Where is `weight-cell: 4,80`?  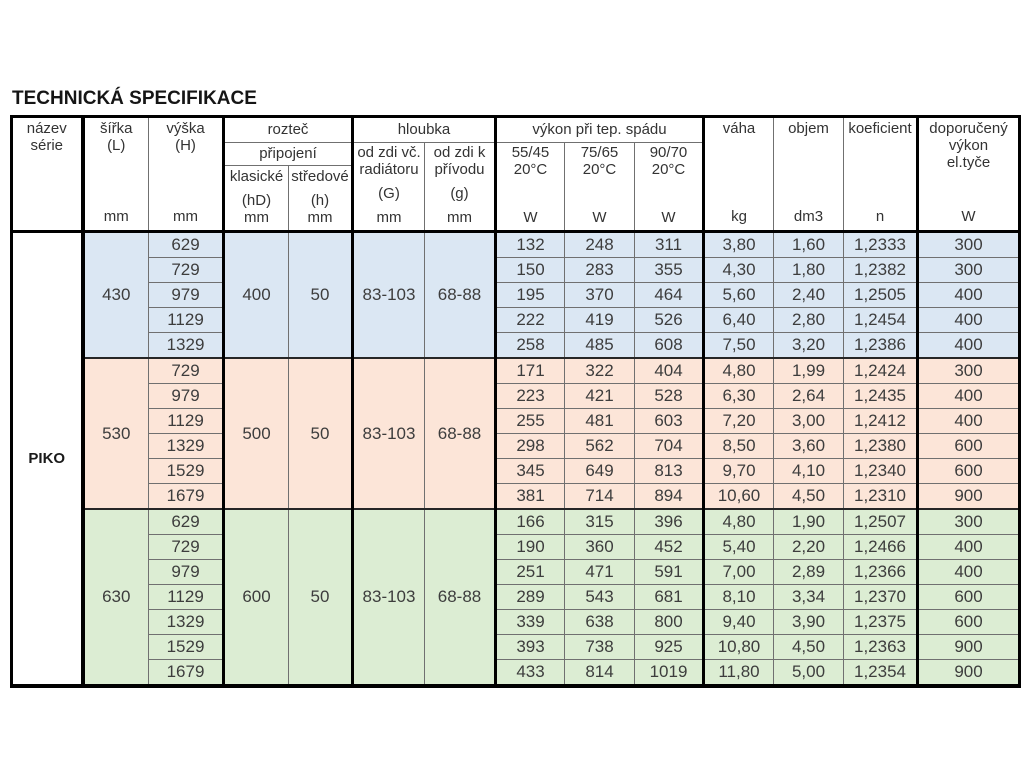 weight-cell: 4,80 is located at coordinates (738, 521).